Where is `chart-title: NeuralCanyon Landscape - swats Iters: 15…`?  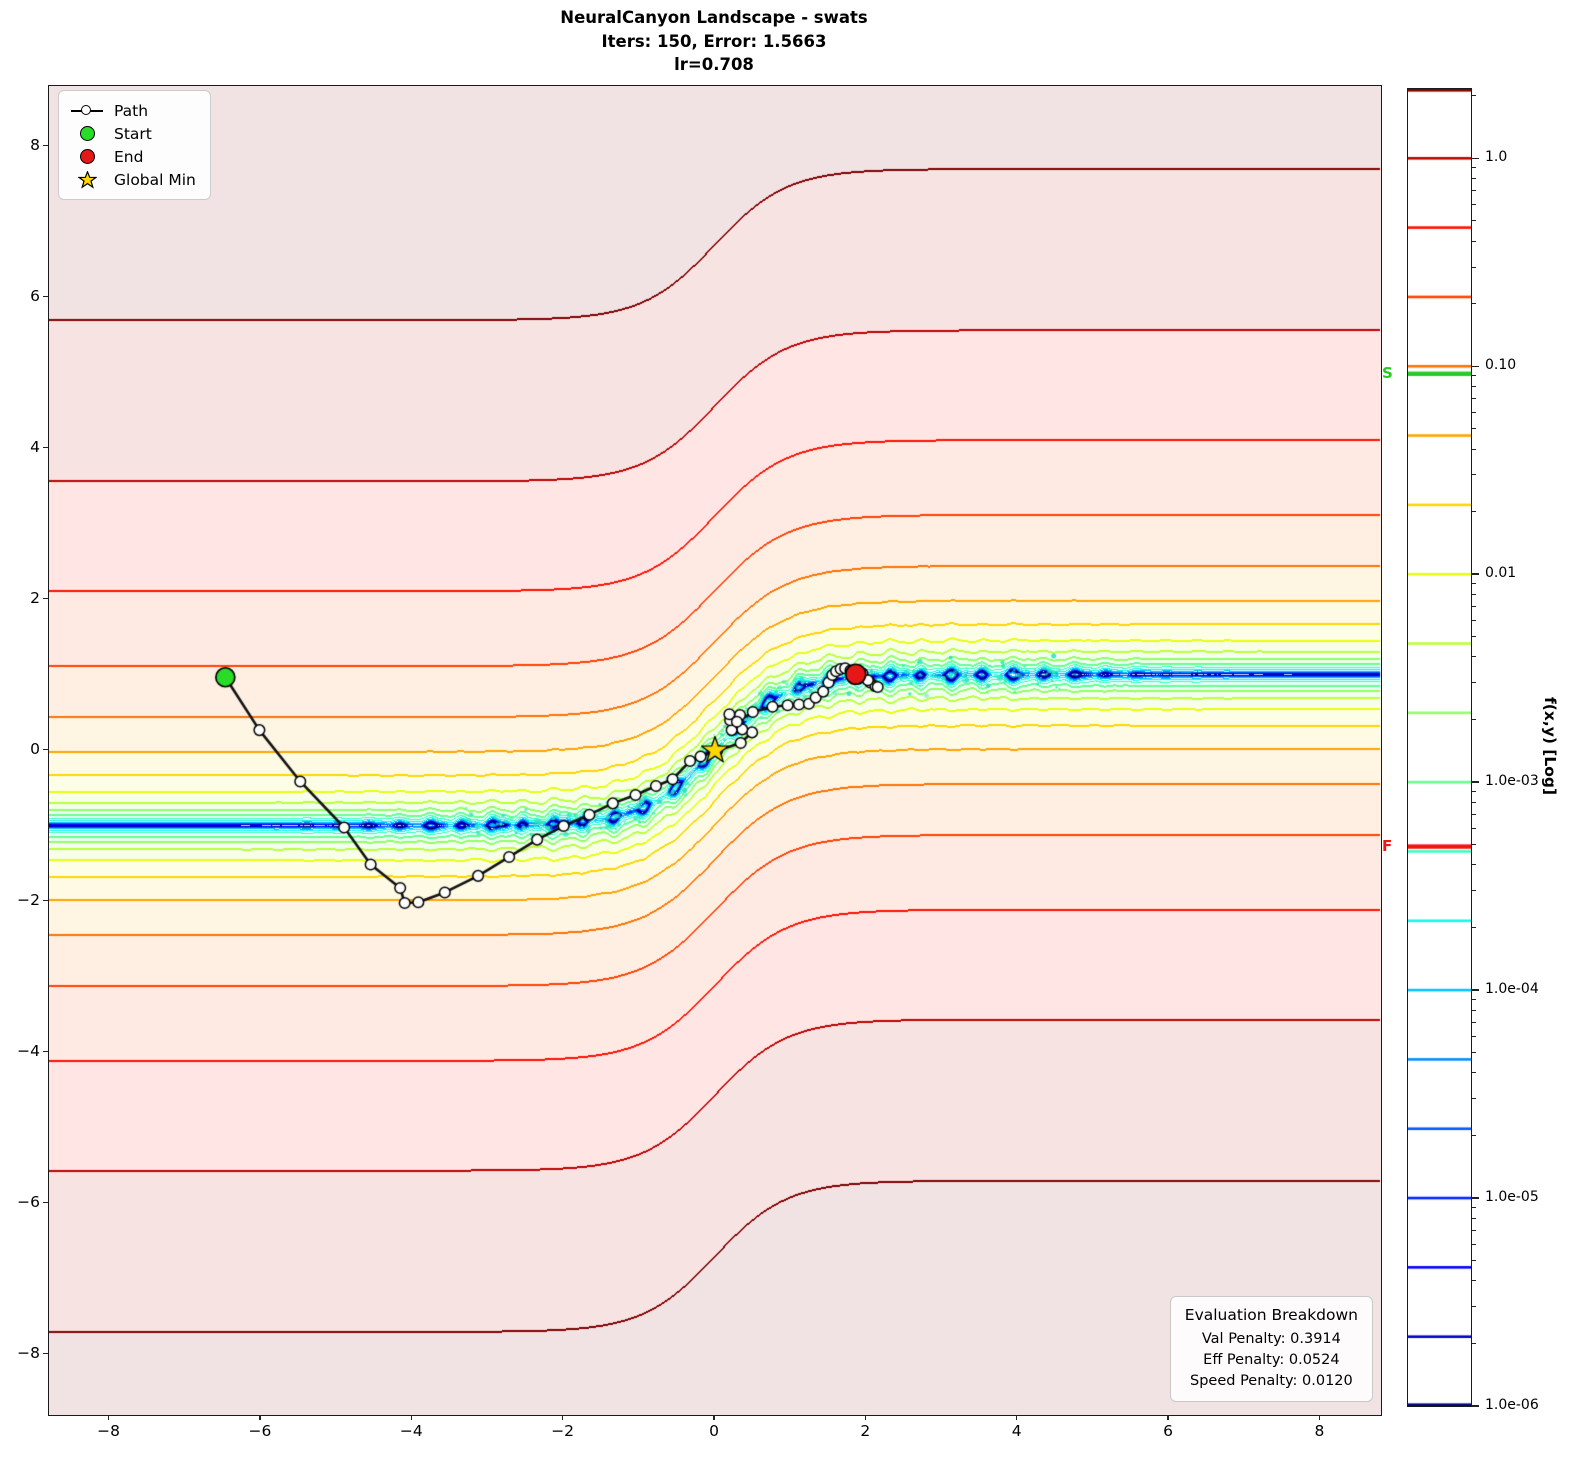
chart-title: NeuralCanyon Landscape - swats Iters: 15… is located at coordinates (714, 41).